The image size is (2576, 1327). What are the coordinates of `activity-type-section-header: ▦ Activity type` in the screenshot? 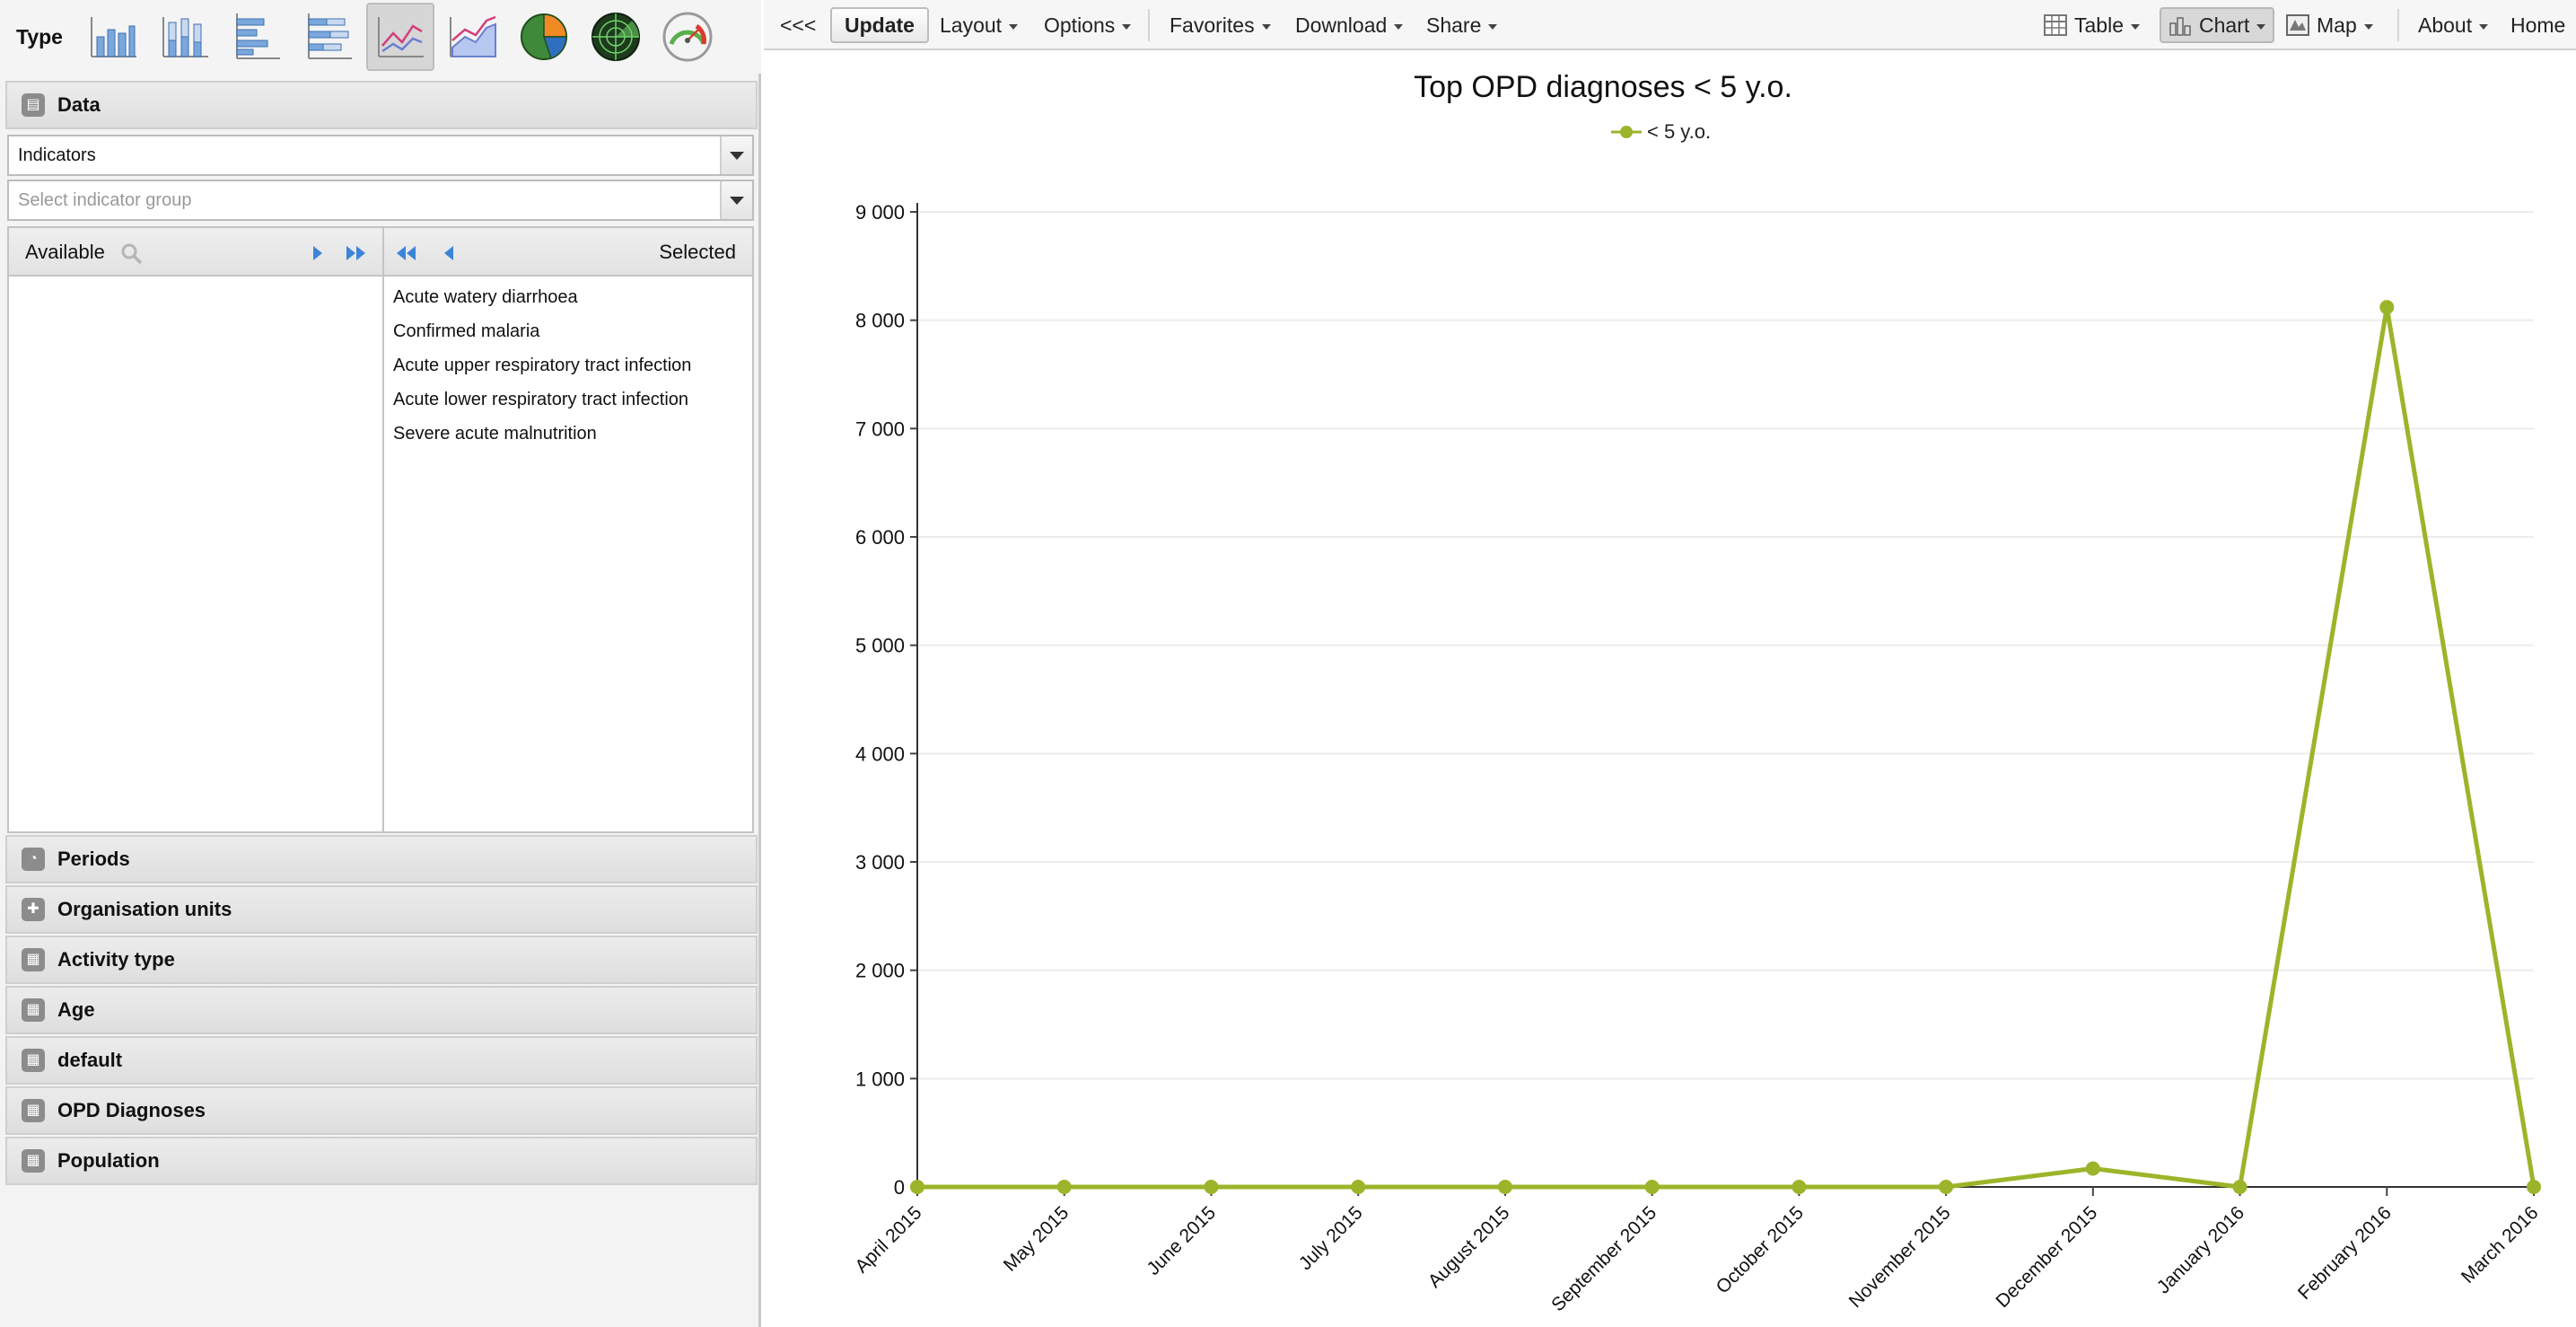 It's located at (381, 960).